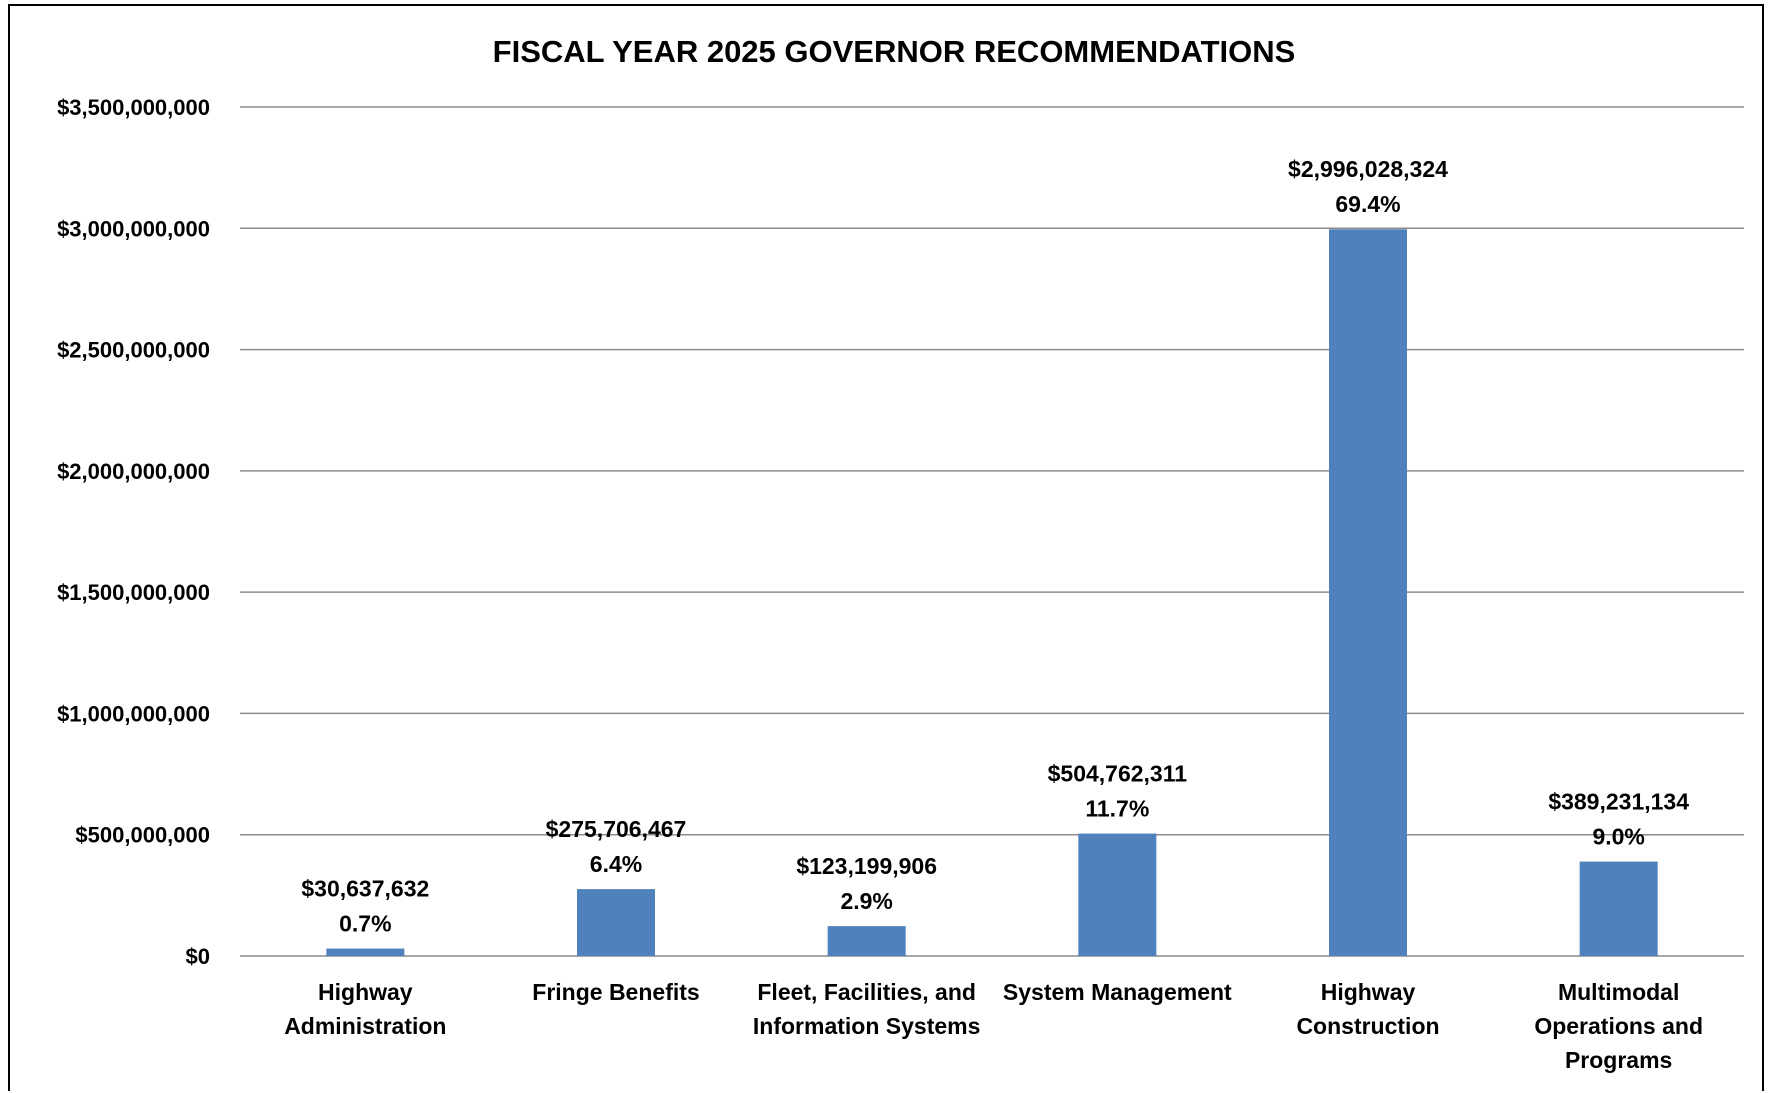 This screenshot has height=1093, width=1776. I want to click on x-category-label: Construction, so click(1367, 1026).